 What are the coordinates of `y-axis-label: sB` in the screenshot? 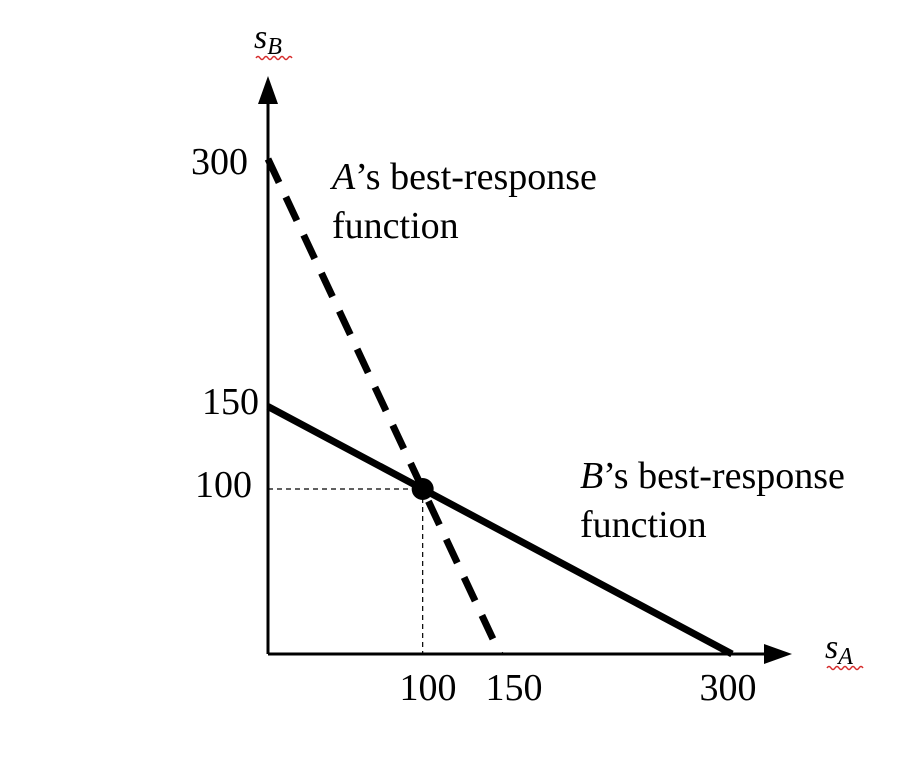 It's located at (268, 39).